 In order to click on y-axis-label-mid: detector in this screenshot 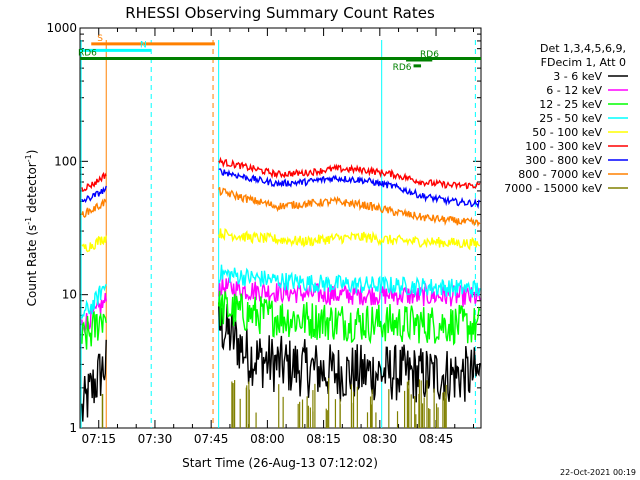, I will do `click(32, 189)`.